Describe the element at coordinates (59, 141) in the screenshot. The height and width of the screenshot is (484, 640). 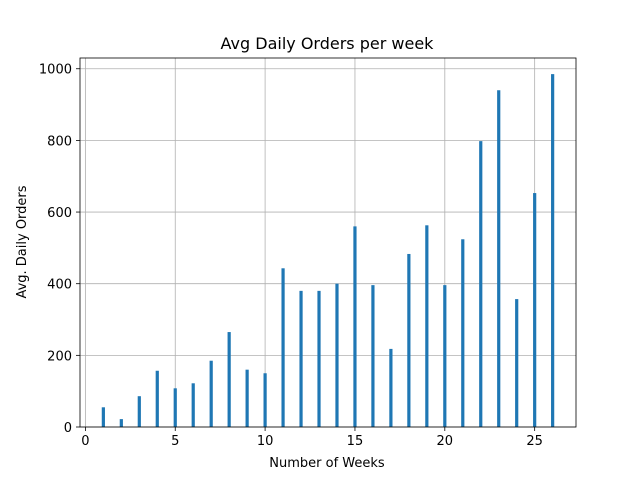
I see `y-tick-label: 800` at that location.